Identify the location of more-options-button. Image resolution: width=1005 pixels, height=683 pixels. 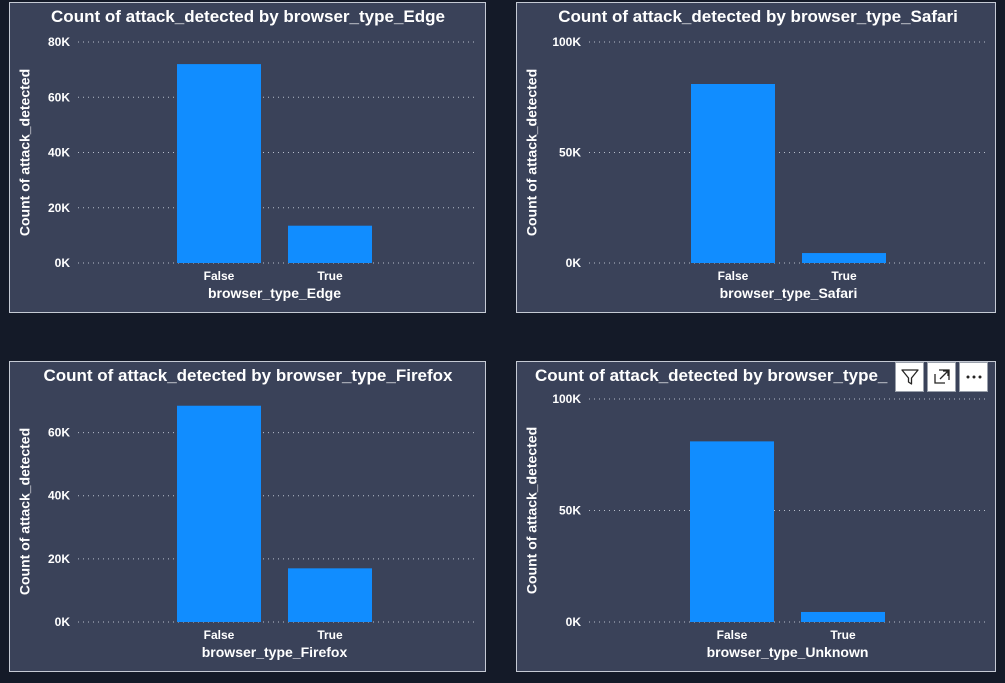
(973, 377).